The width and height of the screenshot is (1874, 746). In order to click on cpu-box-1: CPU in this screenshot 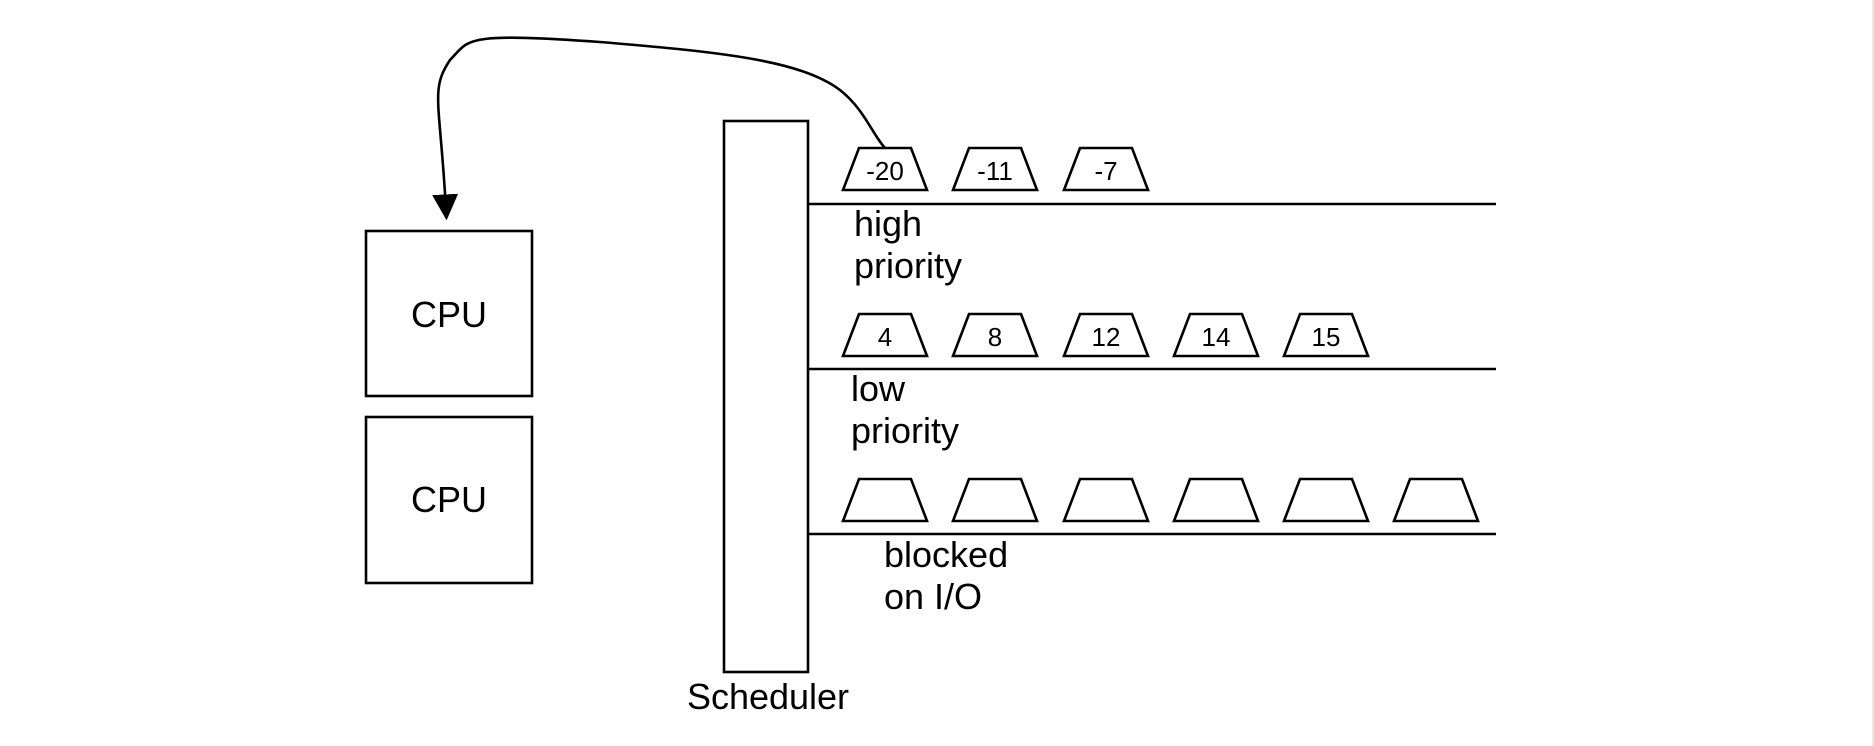, I will do `click(449, 313)`.